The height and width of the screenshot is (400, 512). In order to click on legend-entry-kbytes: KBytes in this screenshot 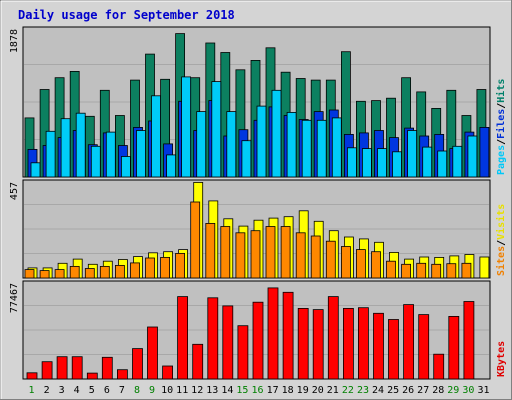, I will do `click(501, 359)`.